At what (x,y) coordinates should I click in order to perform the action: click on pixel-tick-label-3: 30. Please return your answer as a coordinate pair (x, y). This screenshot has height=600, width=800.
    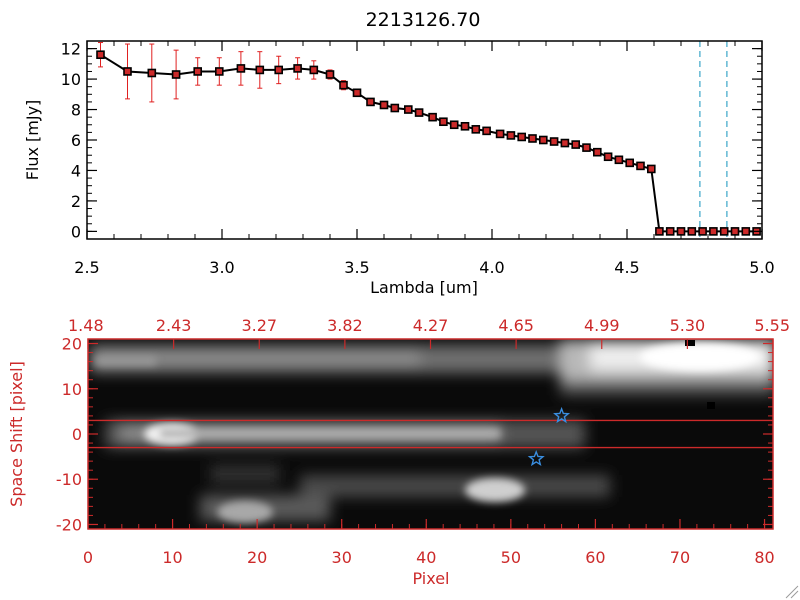
    Looking at the image, I should click on (342, 557).